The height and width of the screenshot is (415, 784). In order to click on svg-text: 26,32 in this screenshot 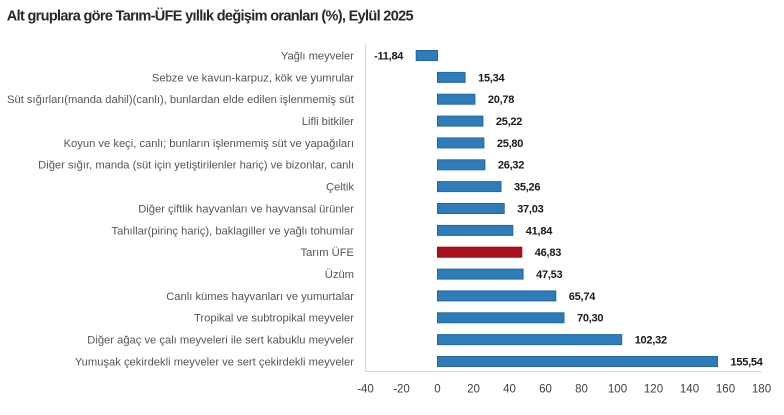, I will do `click(511, 166)`.